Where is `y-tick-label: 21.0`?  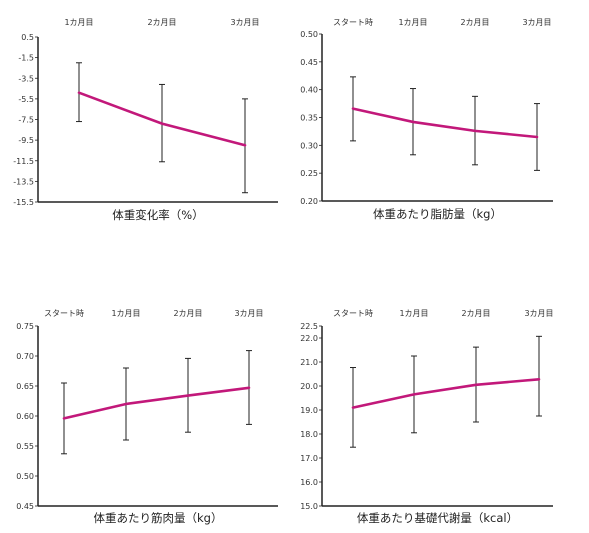
y-tick-label: 21.0 is located at coordinates (309, 362).